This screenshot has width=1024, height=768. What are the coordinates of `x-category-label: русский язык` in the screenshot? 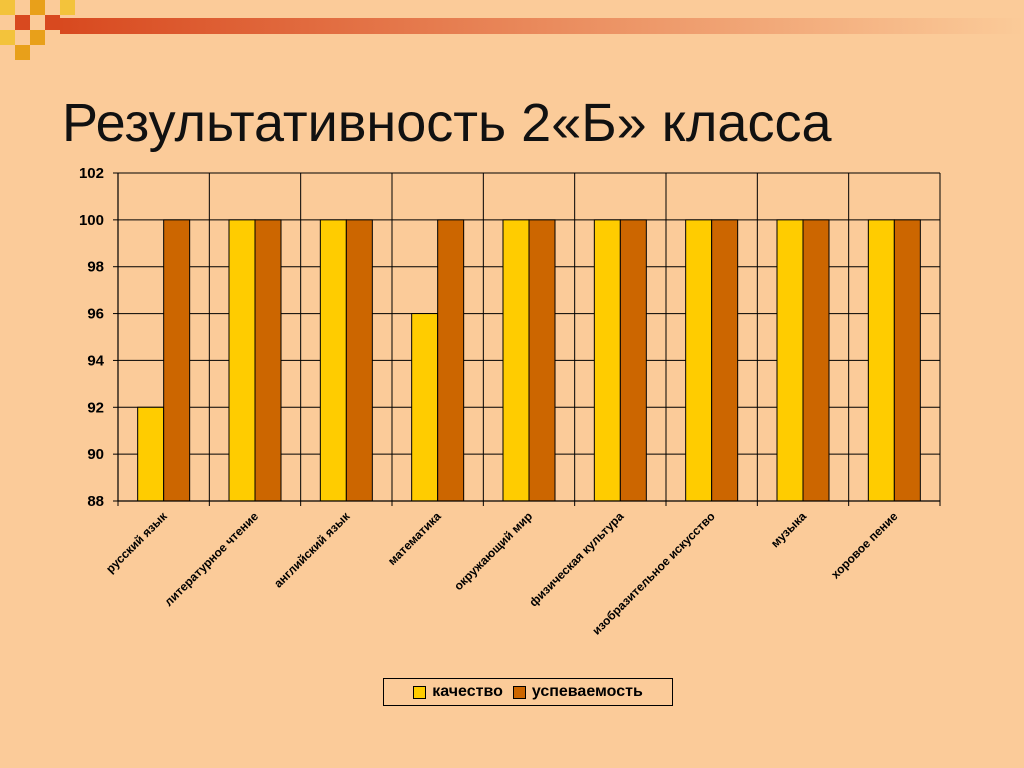 It's located at (136, 542).